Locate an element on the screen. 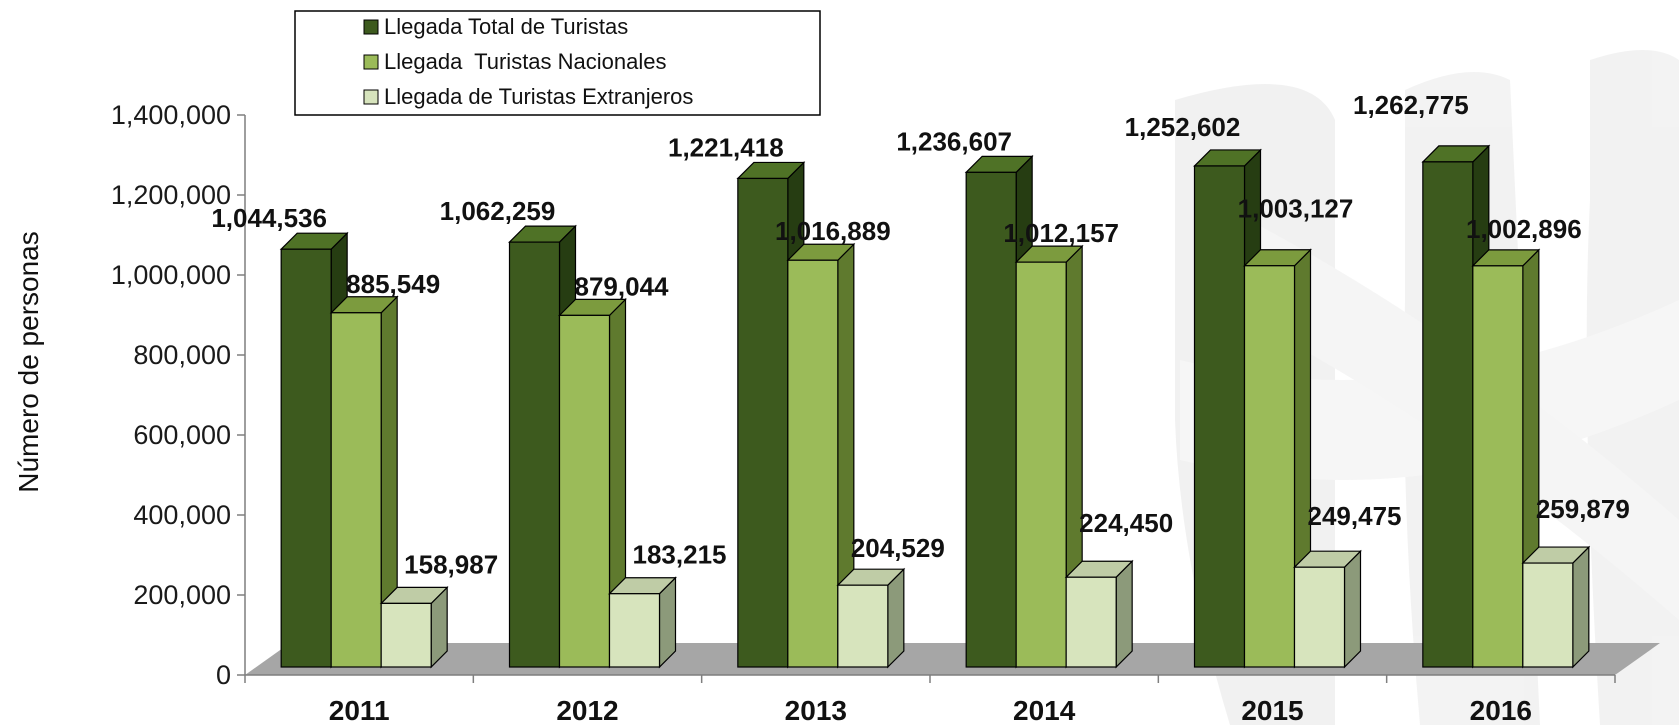 Image resolution: width=1679 pixels, height=725 pixels. legend-label-total: Llegada Total de Turistas is located at coordinates (506, 26).